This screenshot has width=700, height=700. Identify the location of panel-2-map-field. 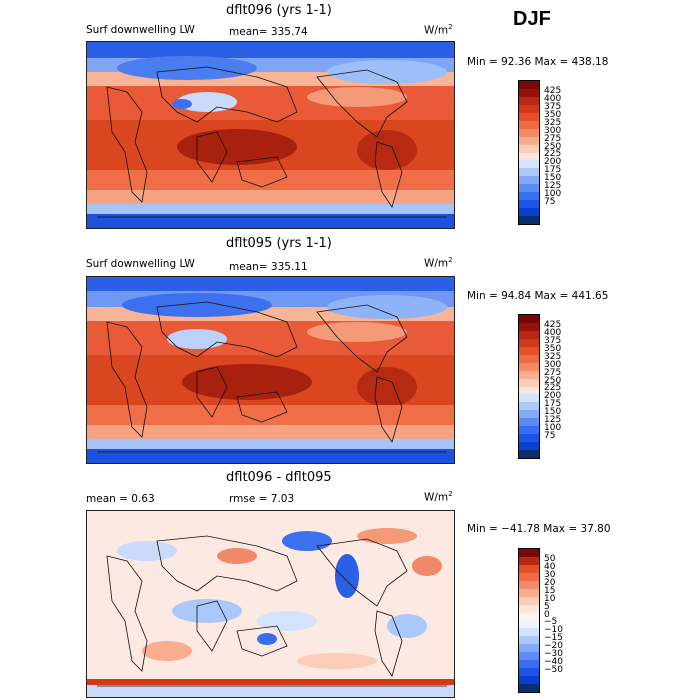
(270, 370).